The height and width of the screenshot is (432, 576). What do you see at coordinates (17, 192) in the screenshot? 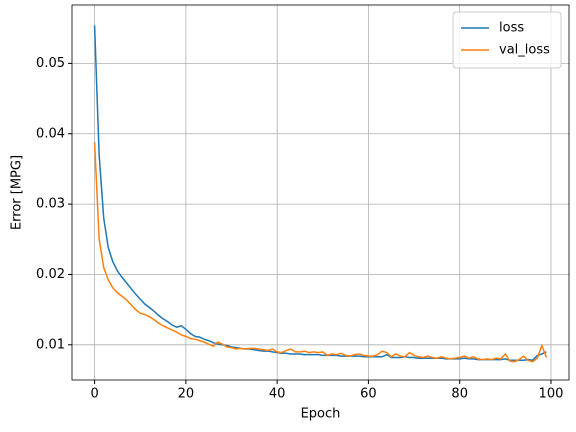
I see `y-axis-label: Error [MPG]` at bounding box center [17, 192].